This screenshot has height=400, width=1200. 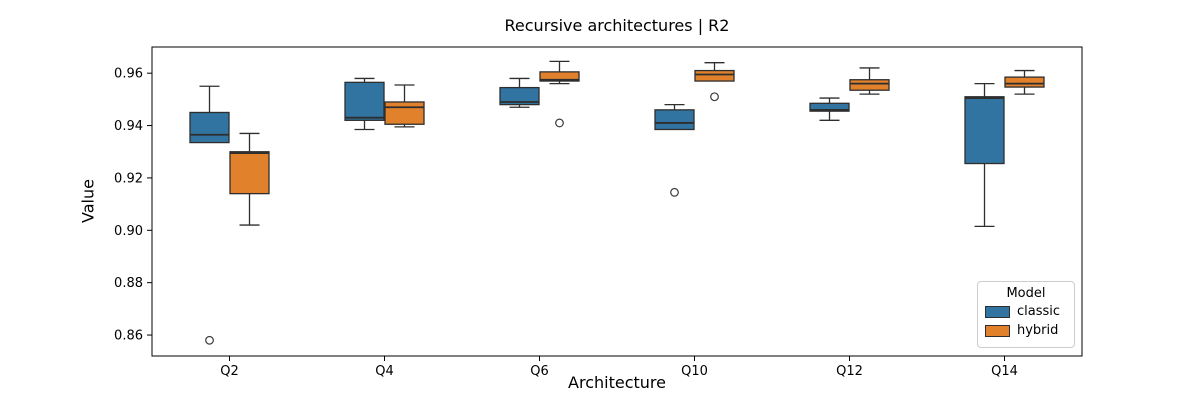 I want to click on box-classic-Q14, so click(x=984, y=130).